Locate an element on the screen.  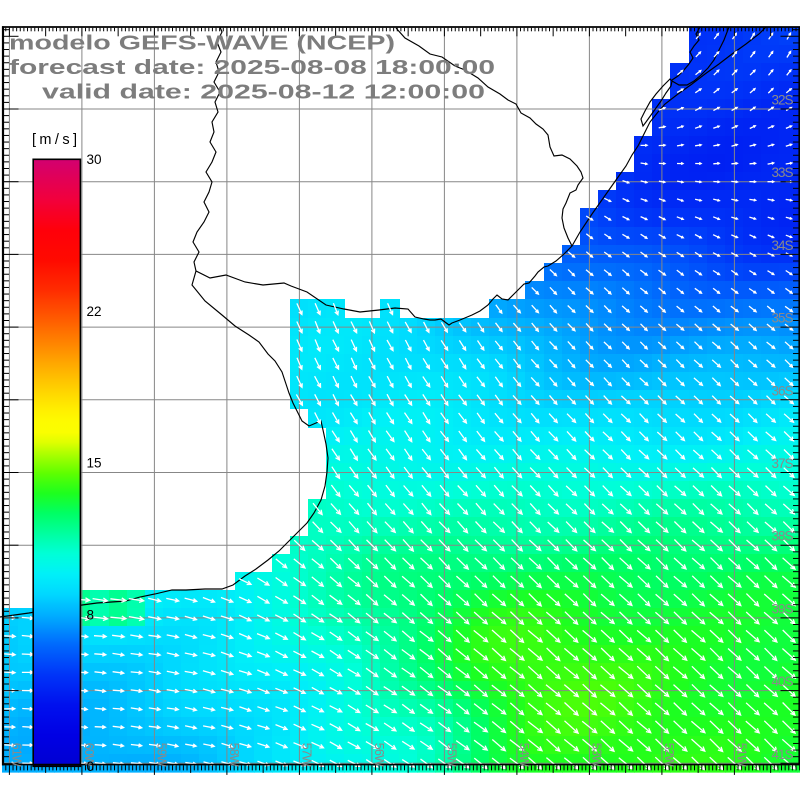
svg-text: 54W is located at coordinates (524, 755).